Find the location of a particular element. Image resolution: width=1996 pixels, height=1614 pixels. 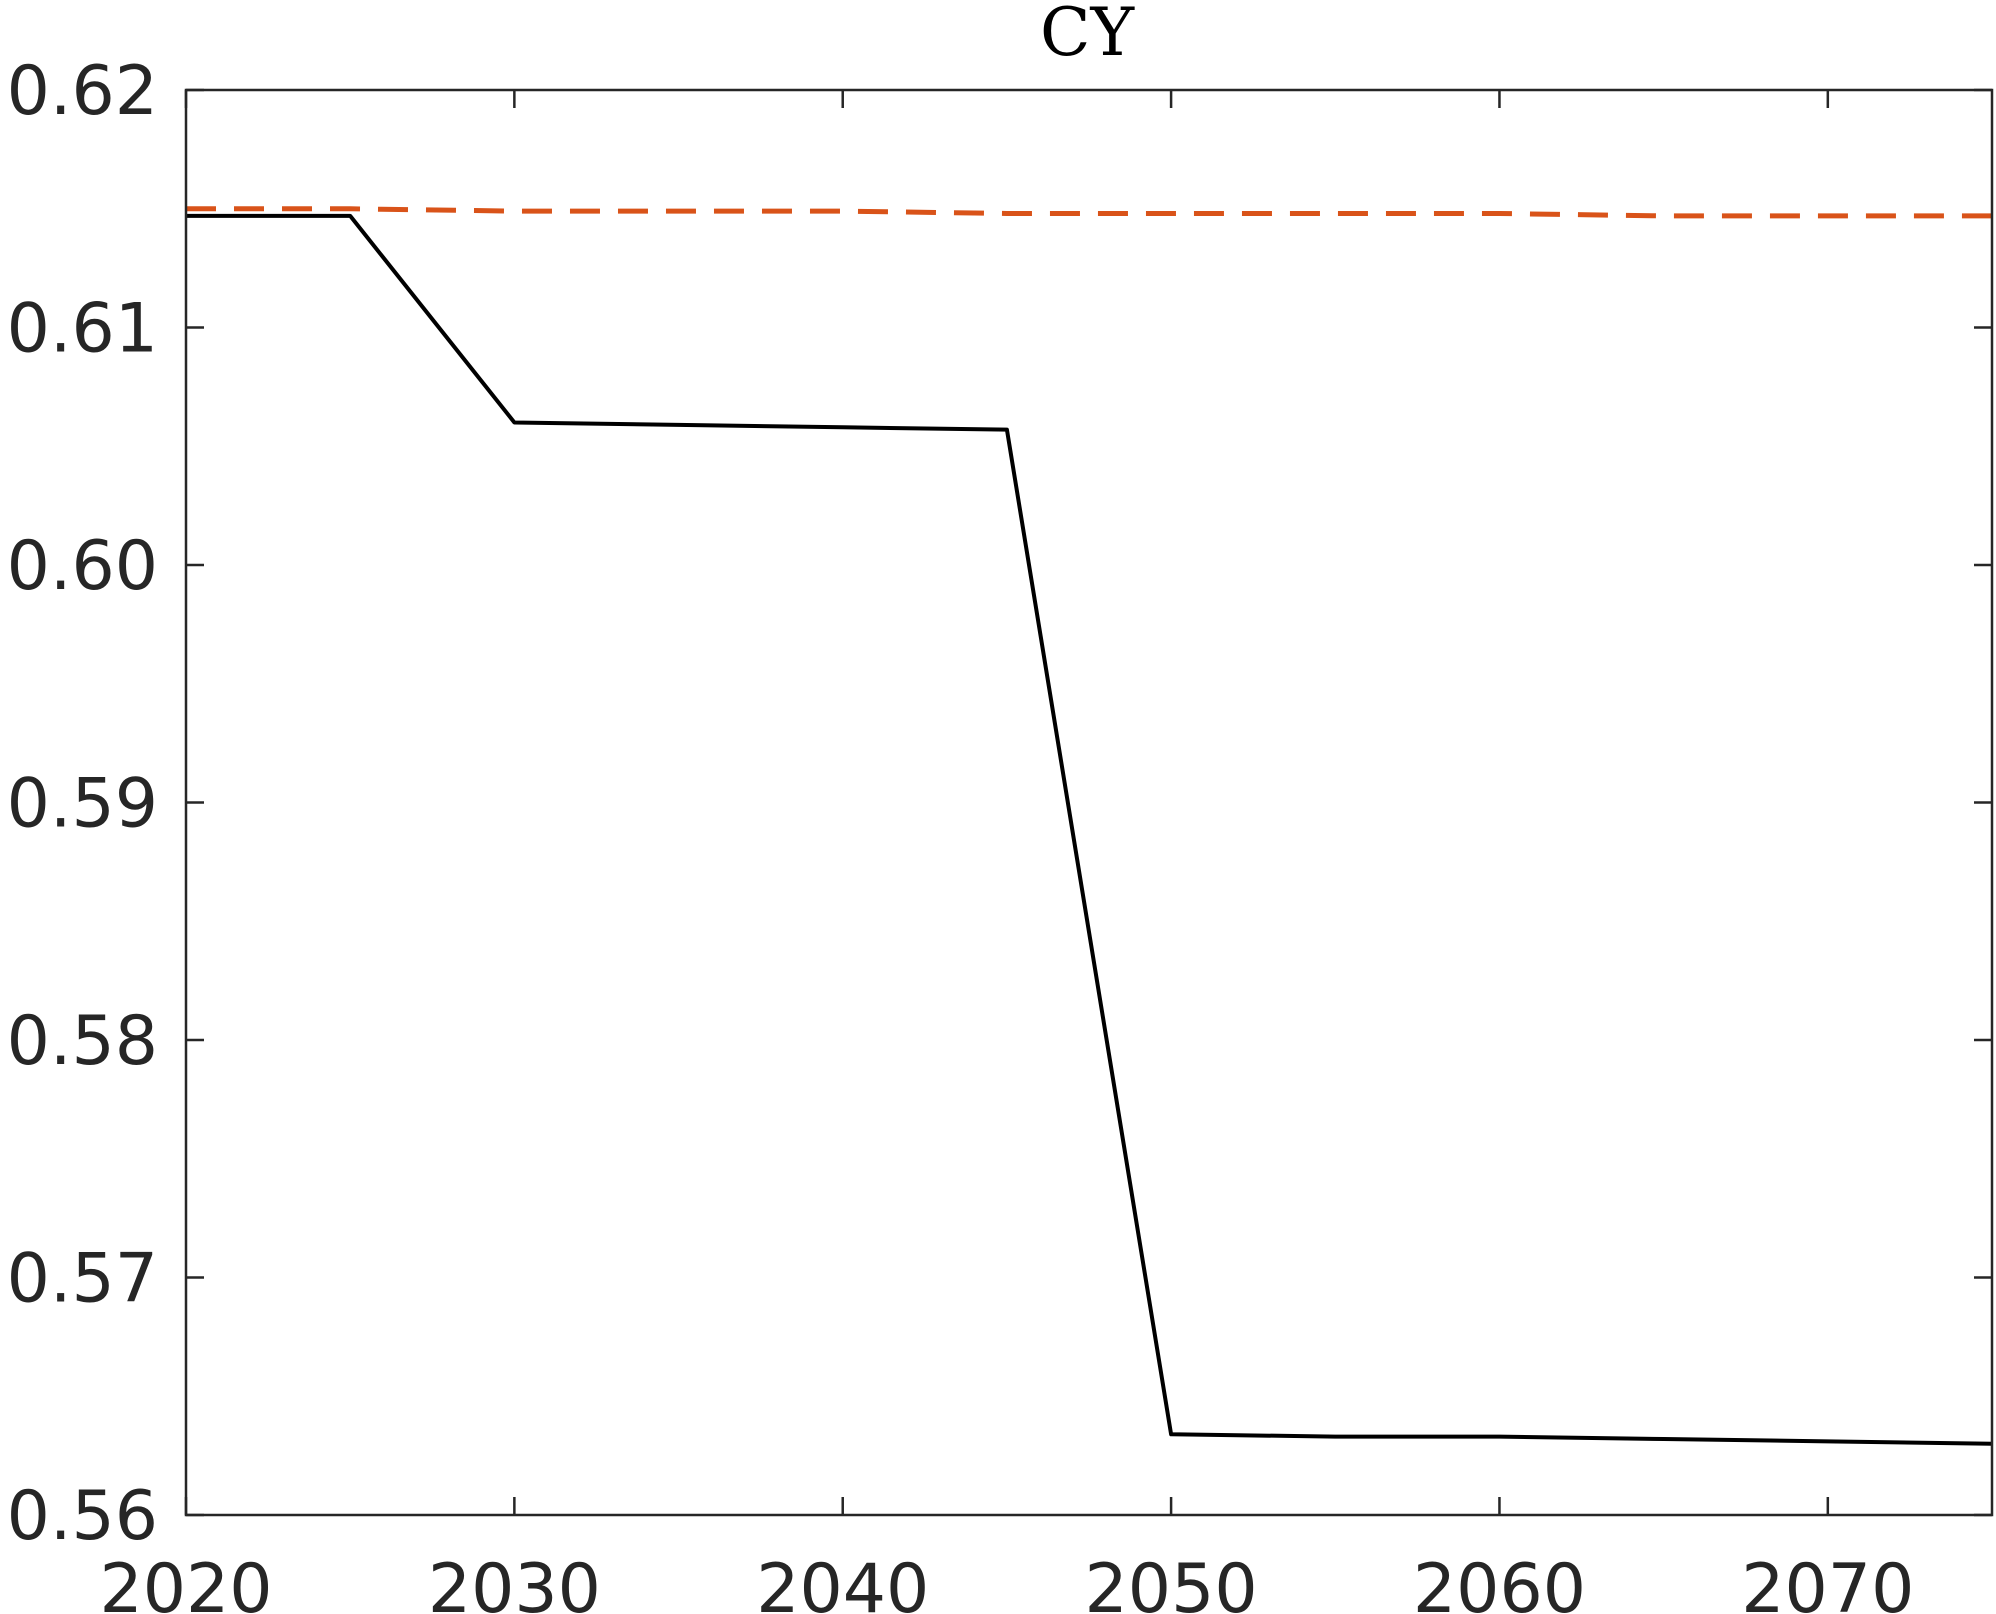

y-tick-label: 0.58 is located at coordinates (82, 1041).